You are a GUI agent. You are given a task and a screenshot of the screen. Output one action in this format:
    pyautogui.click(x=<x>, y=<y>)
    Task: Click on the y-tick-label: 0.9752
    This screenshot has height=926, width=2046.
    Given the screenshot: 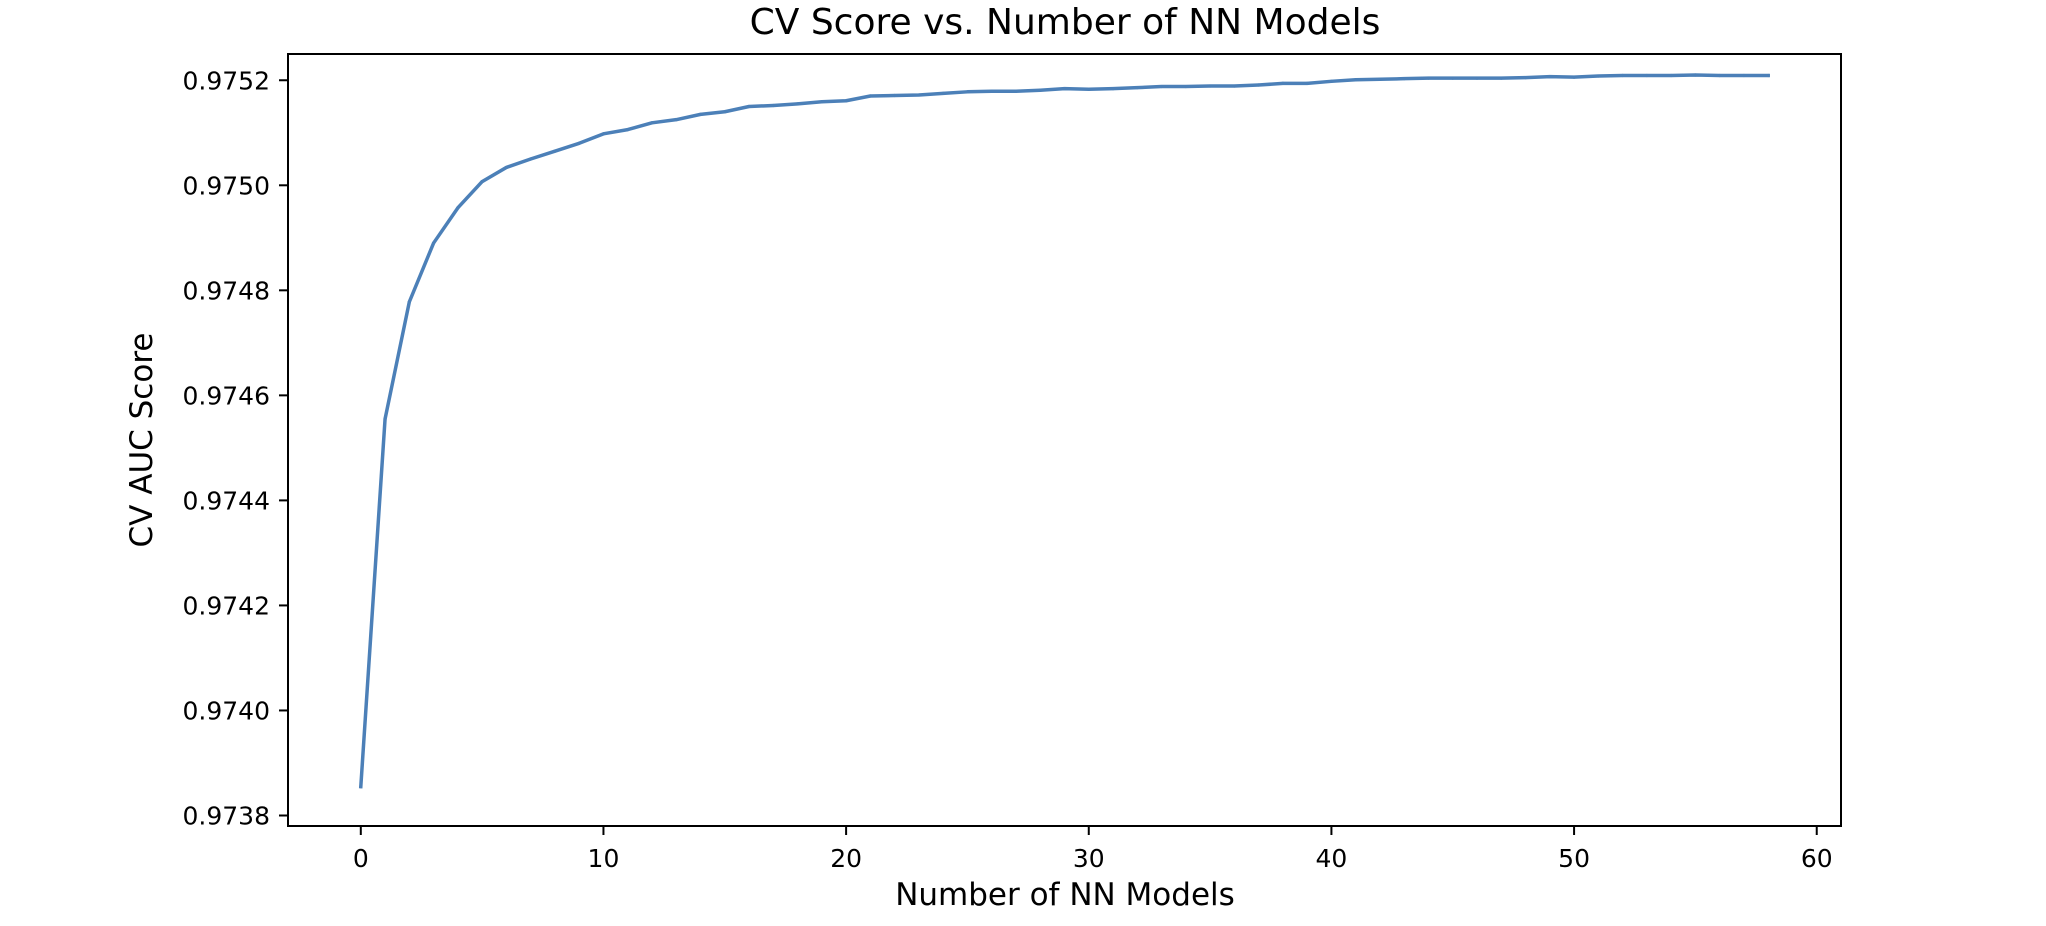 What is the action you would take?
    pyautogui.click(x=226, y=80)
    